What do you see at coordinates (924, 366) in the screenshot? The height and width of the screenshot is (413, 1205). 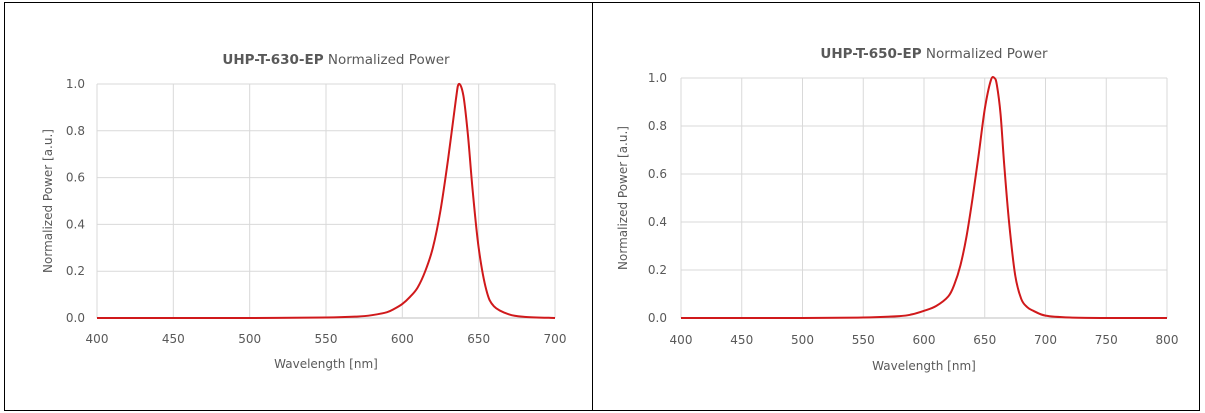 I see `chart-1-x-axis-label: Wavelength [nm]` at bounding box center [924, 366].